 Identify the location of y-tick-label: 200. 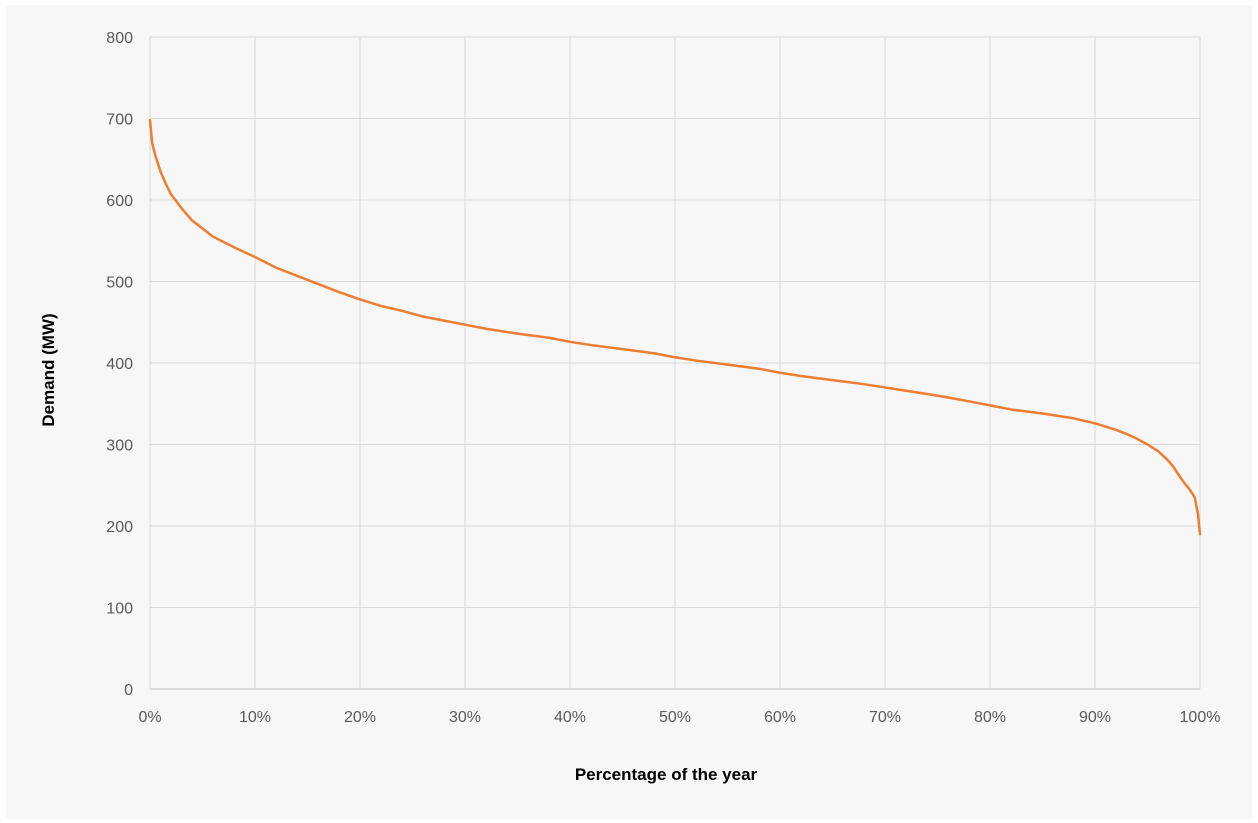
(119, 527).